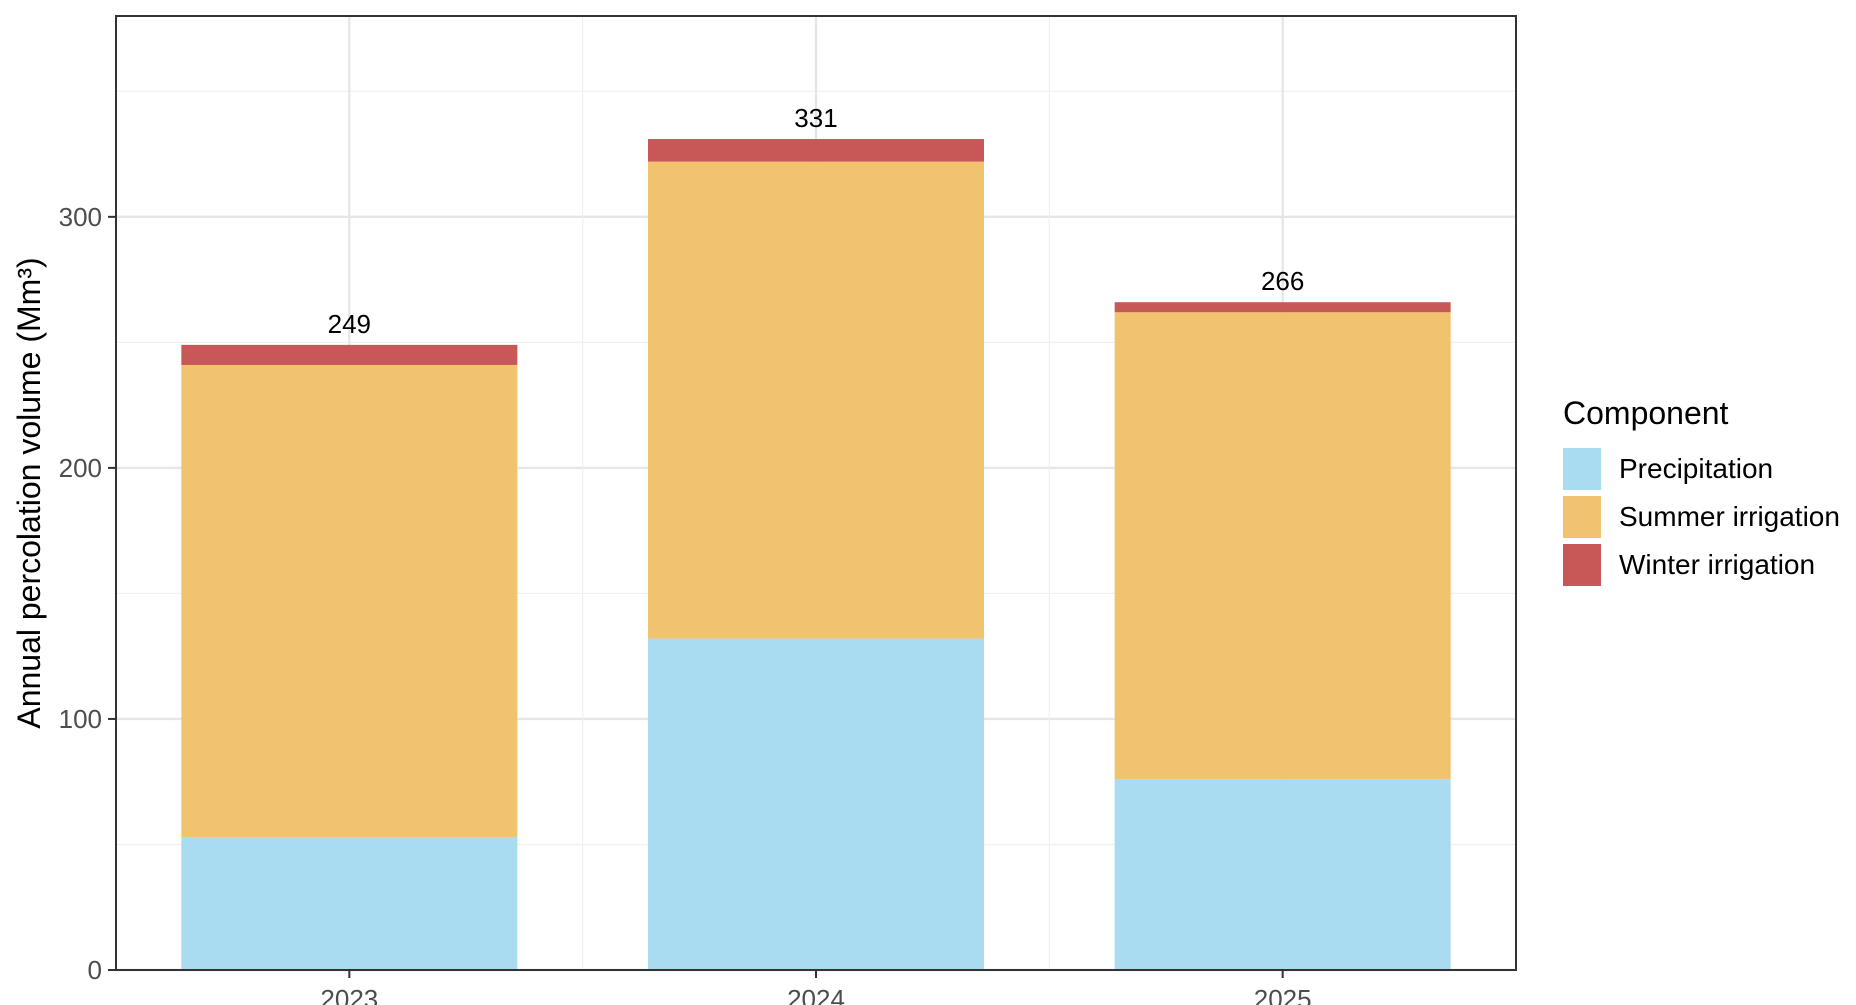  What do you see at coordinates (29, 492) in the screenshot?
I see `y-axis-title: Annual percolation volume (Mm³)` at bounding box center [29, 492].